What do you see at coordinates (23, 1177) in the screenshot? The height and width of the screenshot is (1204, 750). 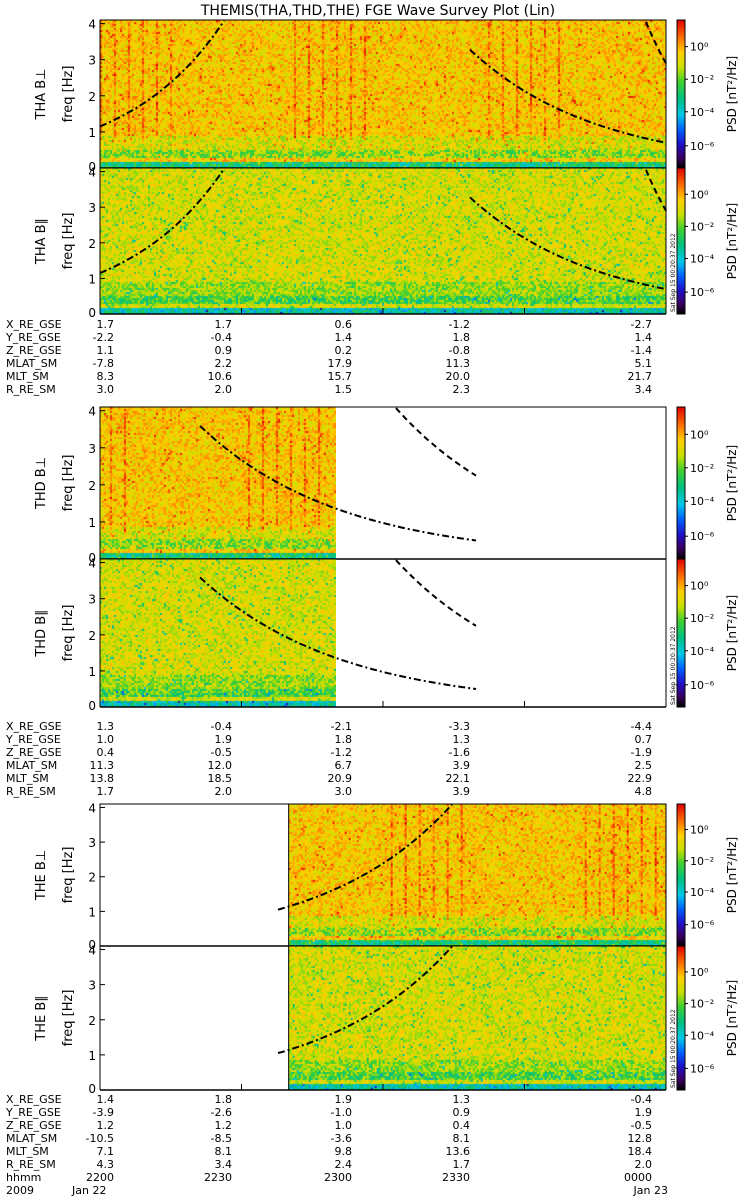 I see `time-row-label: hhmm` at bounding box center [23, 1177].